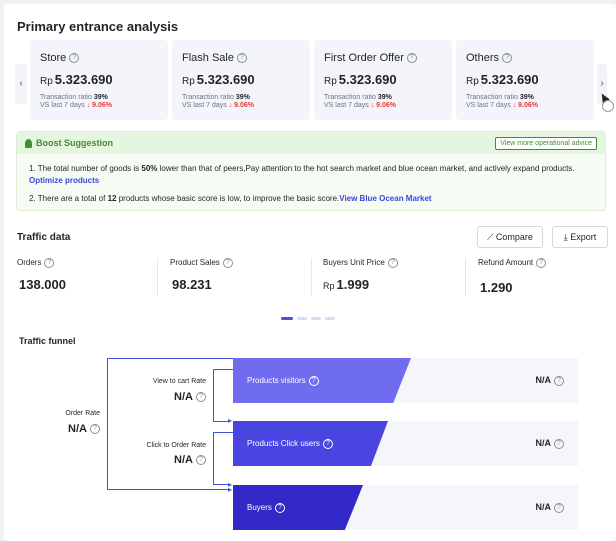  What do you see at coordinates (298, 507) in the screenshot?
I see `funnel-stage-buyers: Buyers?` at bounding box center [298, 507].